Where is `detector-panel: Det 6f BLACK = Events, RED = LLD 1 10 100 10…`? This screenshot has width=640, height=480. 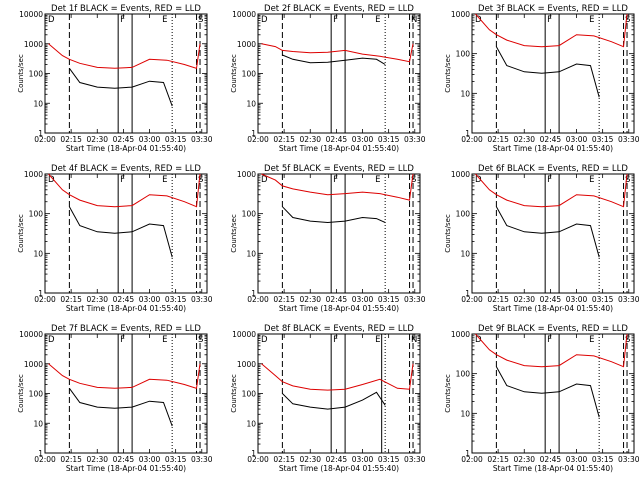
detector-panel: Det 6f BLACK = Events, RED = LLD 1 10 100 10… is located at coordinates (542, 238).